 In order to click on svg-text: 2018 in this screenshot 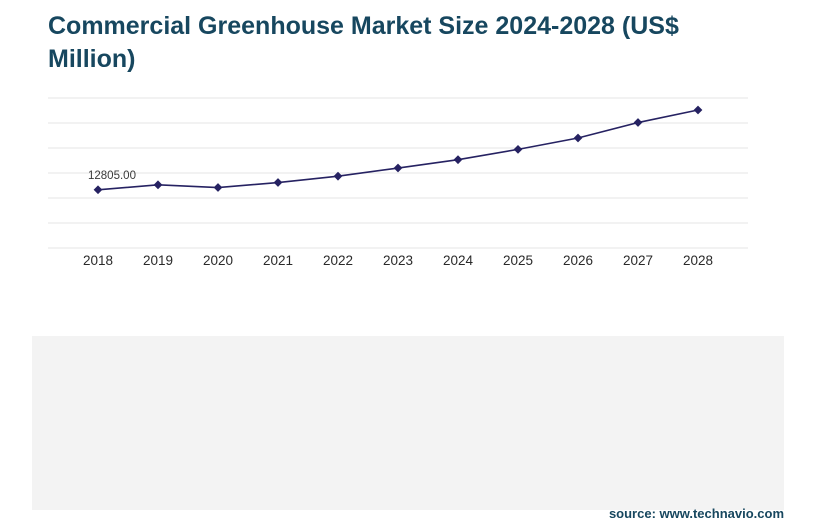, I will do `click(98, 260)`.